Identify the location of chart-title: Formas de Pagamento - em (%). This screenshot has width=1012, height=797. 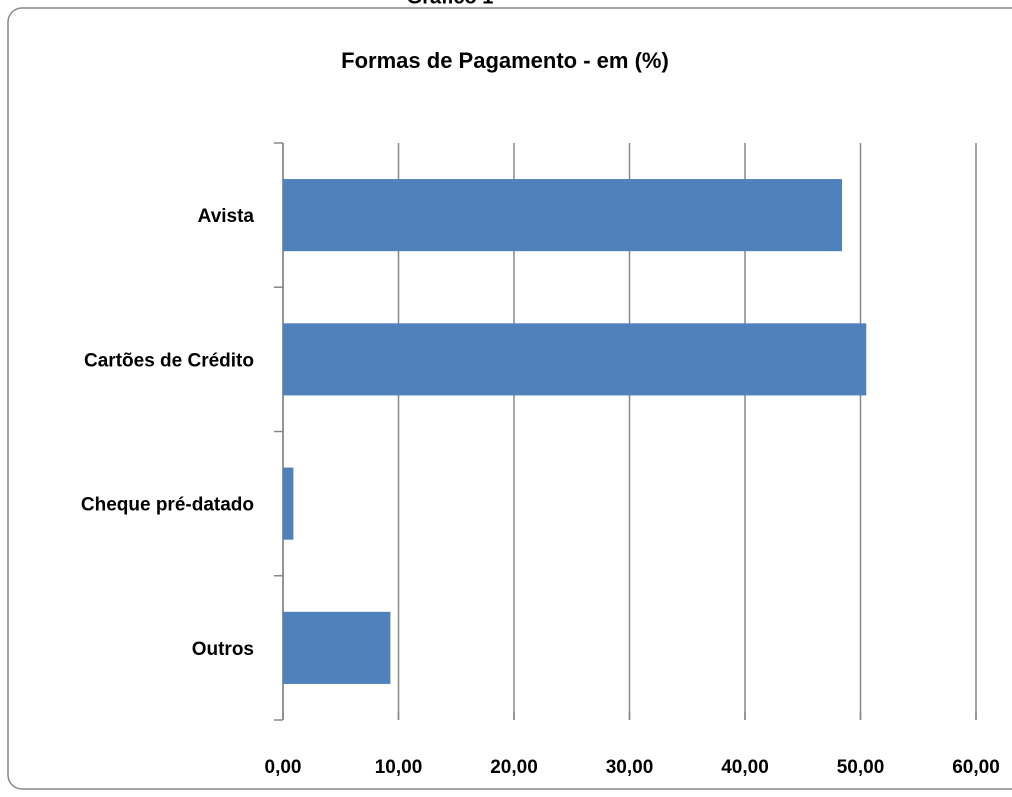
(505, 60).